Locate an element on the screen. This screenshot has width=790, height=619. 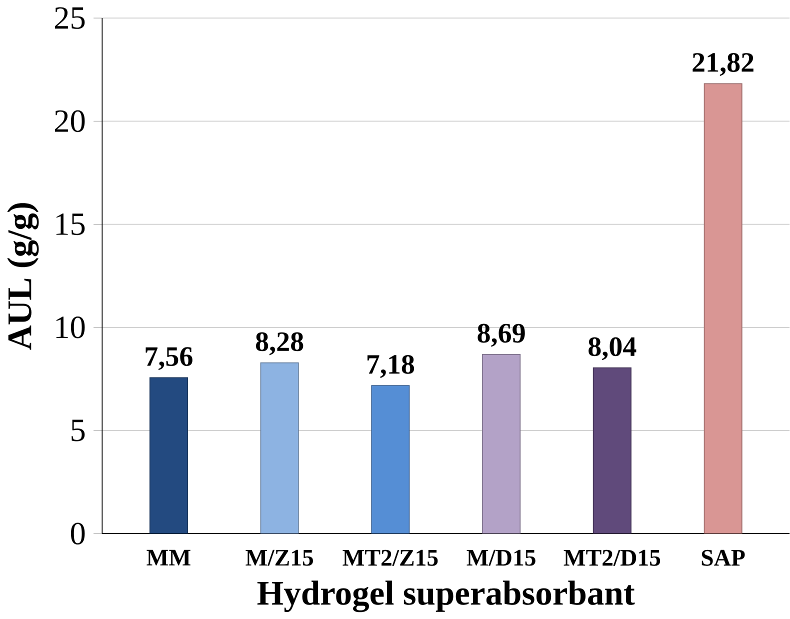
y-tick-label: 25 is located at coordinates (69, 18).